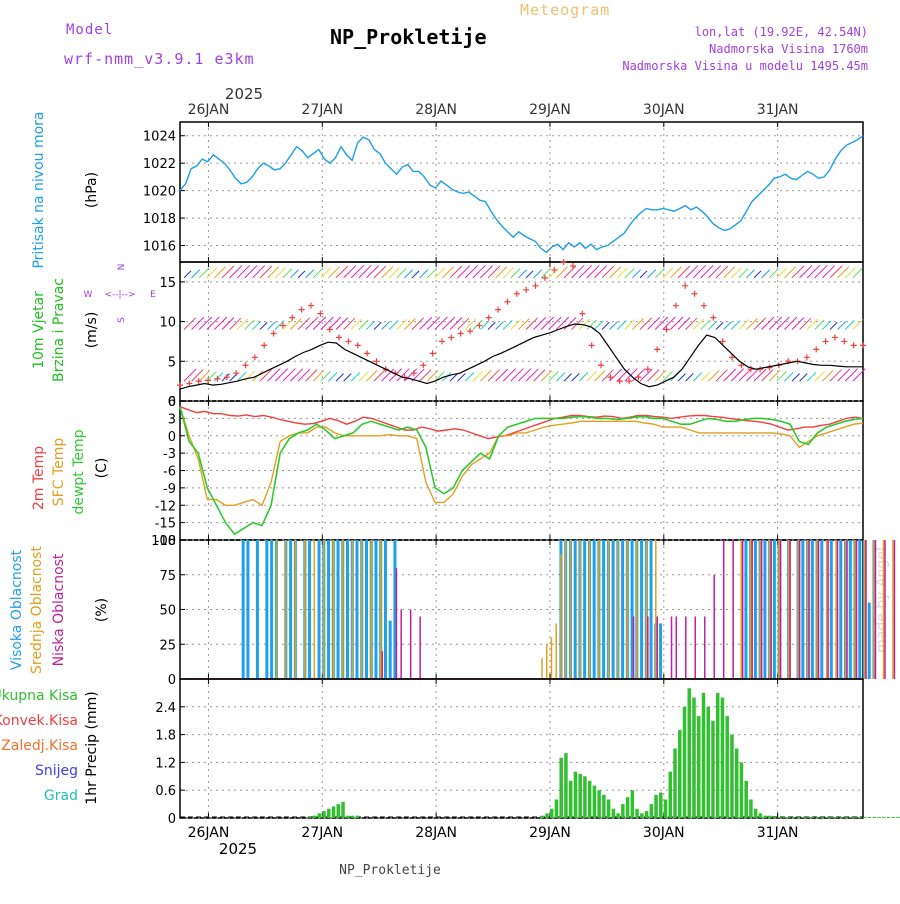  What do you see at coordinates (59, 472) in the screenshot?
I see `sfc-ylabel: SFC Temp` at bounding box center [59, 472].